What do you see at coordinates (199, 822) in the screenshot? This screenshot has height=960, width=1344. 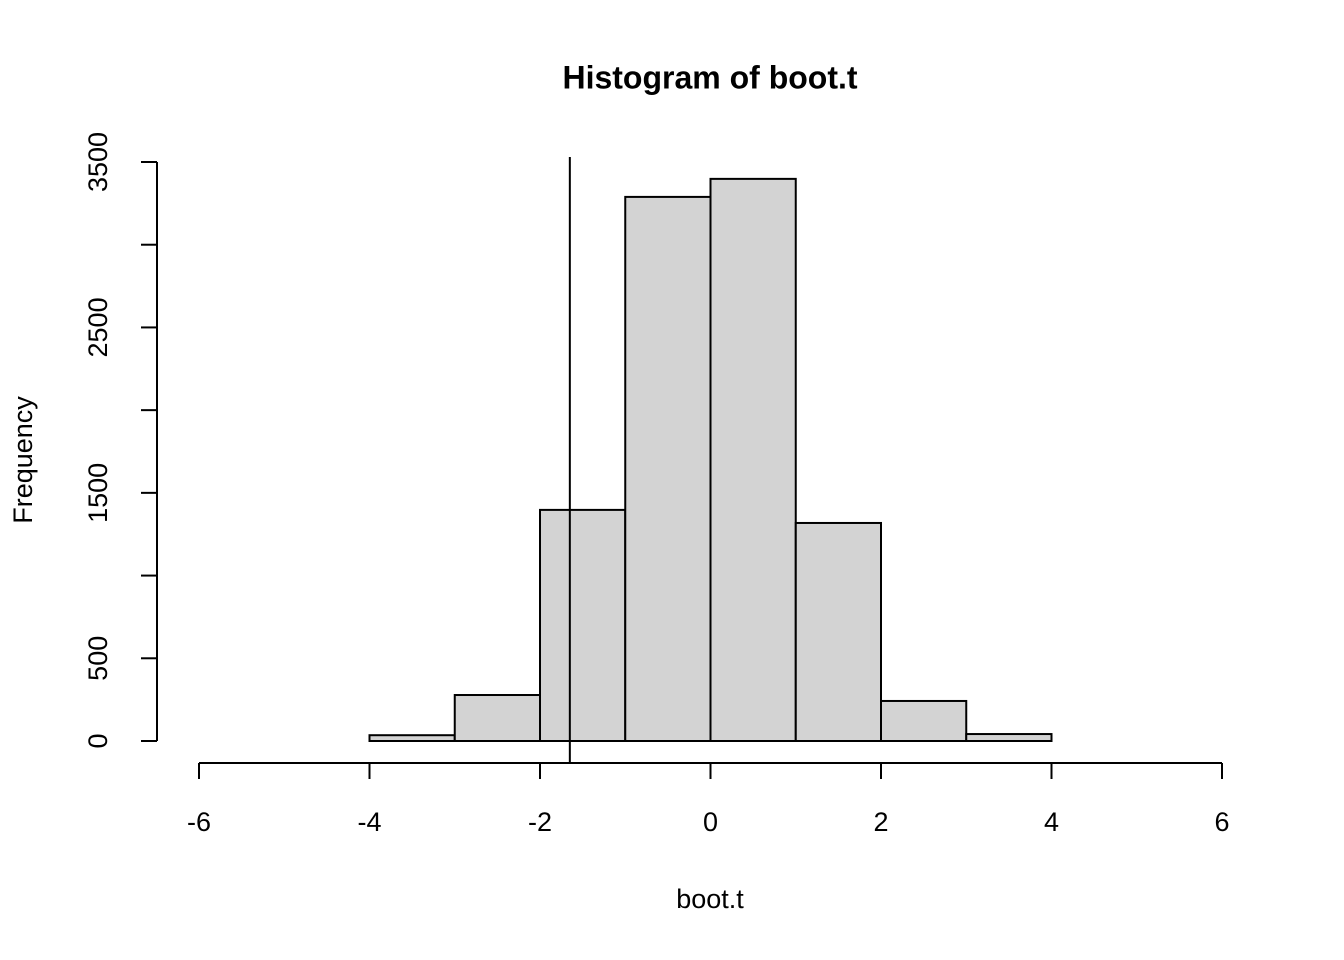 I see `x-tick-label: -6` at bounding box center [199, 822].